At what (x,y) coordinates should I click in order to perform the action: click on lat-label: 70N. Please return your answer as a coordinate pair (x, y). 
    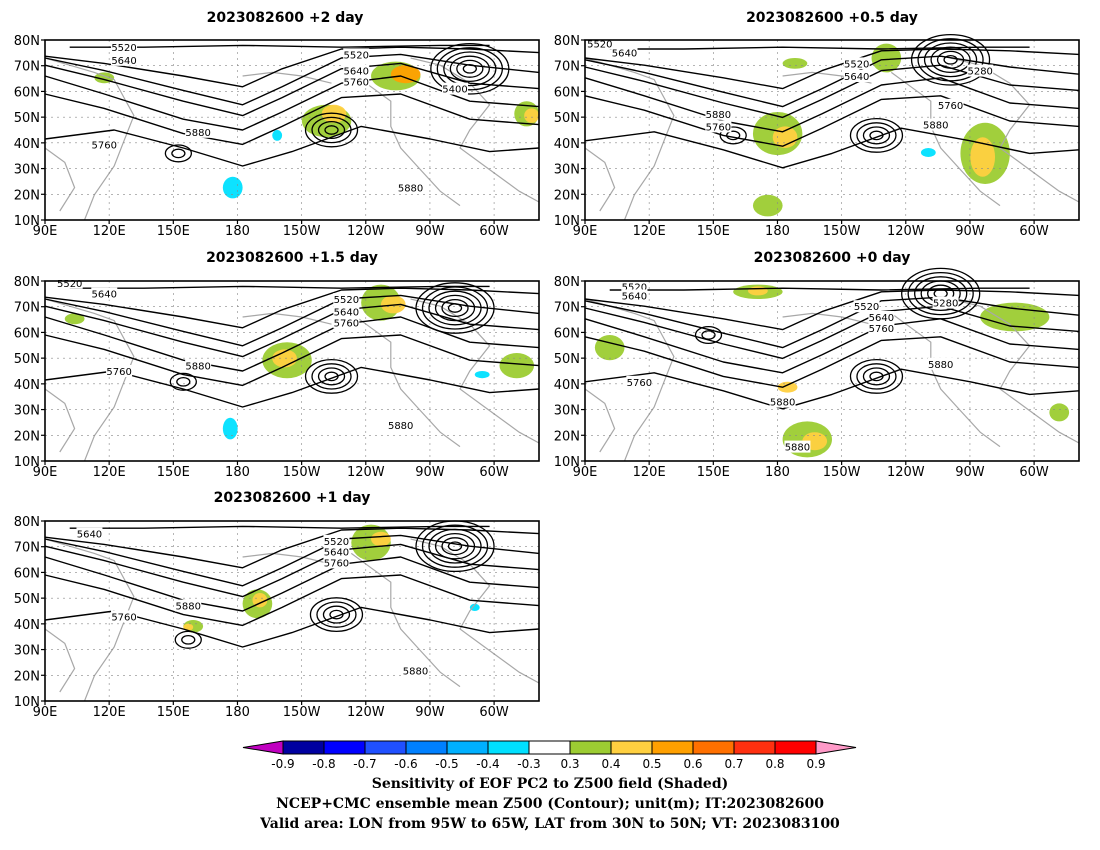
    Looking at the image, I should click on (27, 548).